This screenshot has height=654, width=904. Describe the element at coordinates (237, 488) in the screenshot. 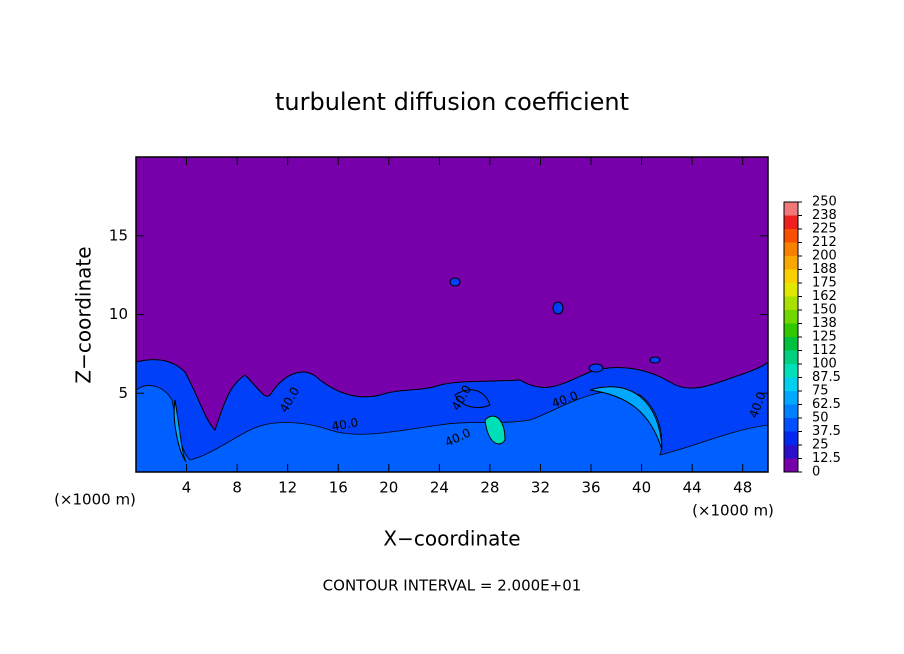

I see `x-tick-label: 8` at that location.